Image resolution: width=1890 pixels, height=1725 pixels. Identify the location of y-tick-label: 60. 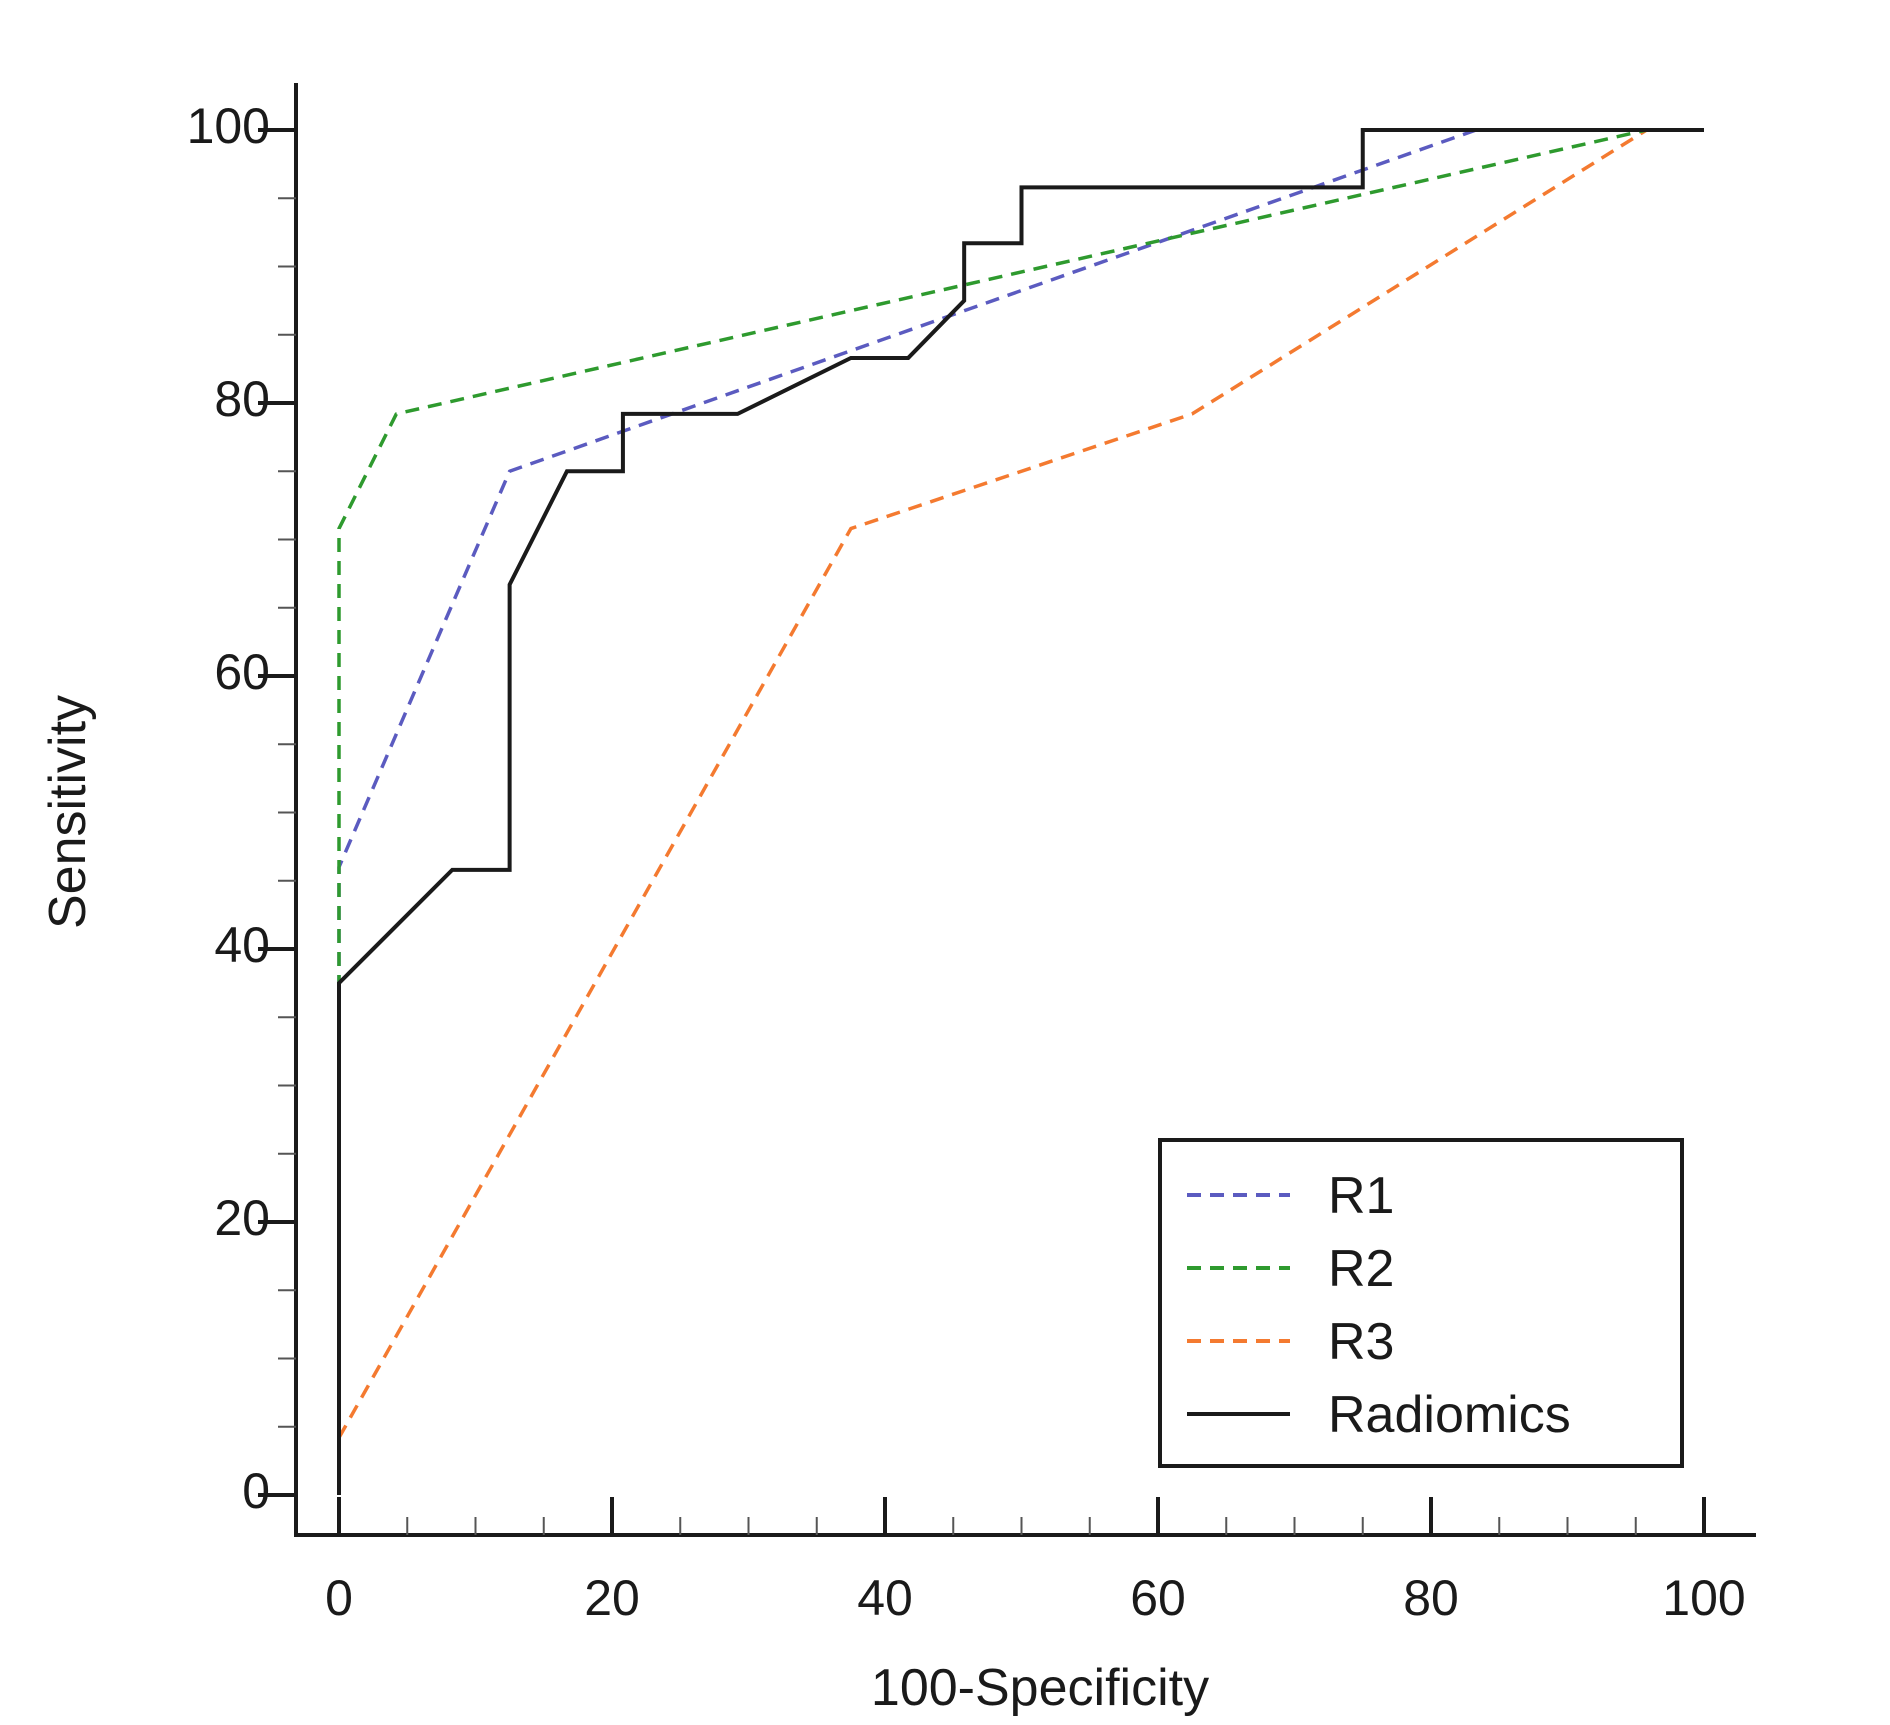
(242, 672).